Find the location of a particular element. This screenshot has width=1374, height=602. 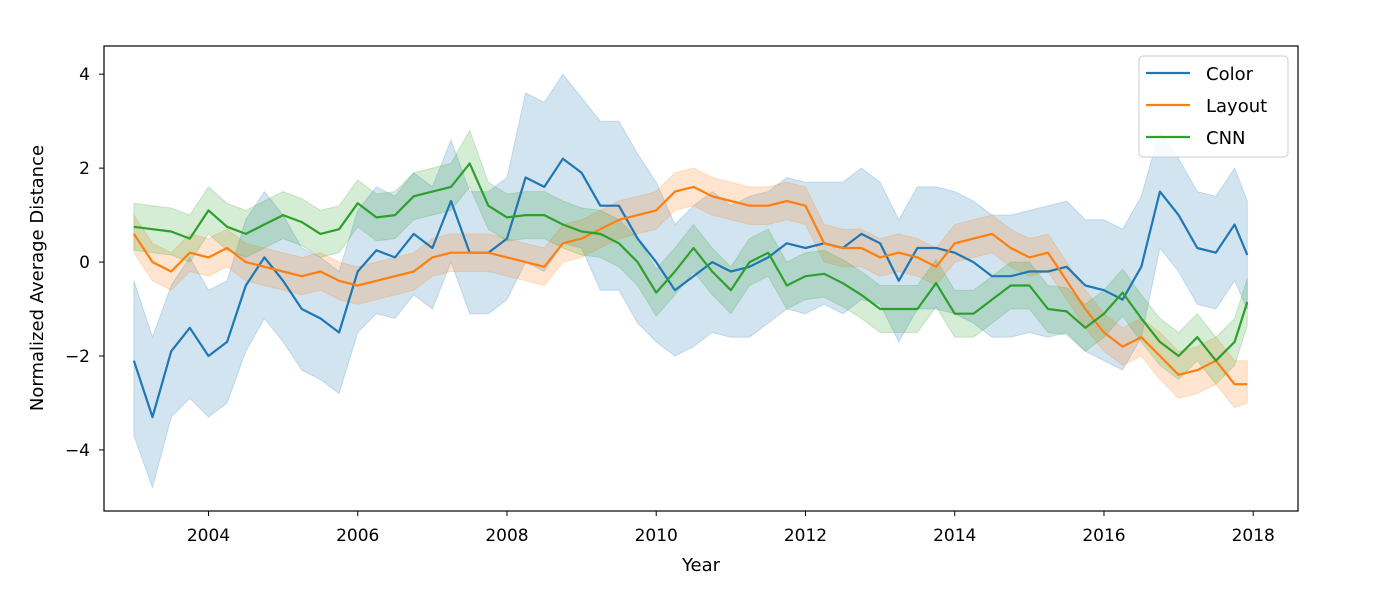

x-tick-label: 2008 is located at coordinates (506, 536).